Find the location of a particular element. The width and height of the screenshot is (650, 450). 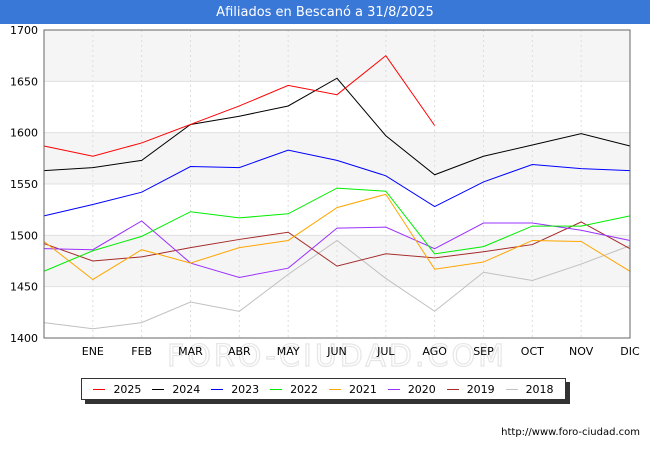

x-tick-label: MAY is located at coordinates (288, 351).